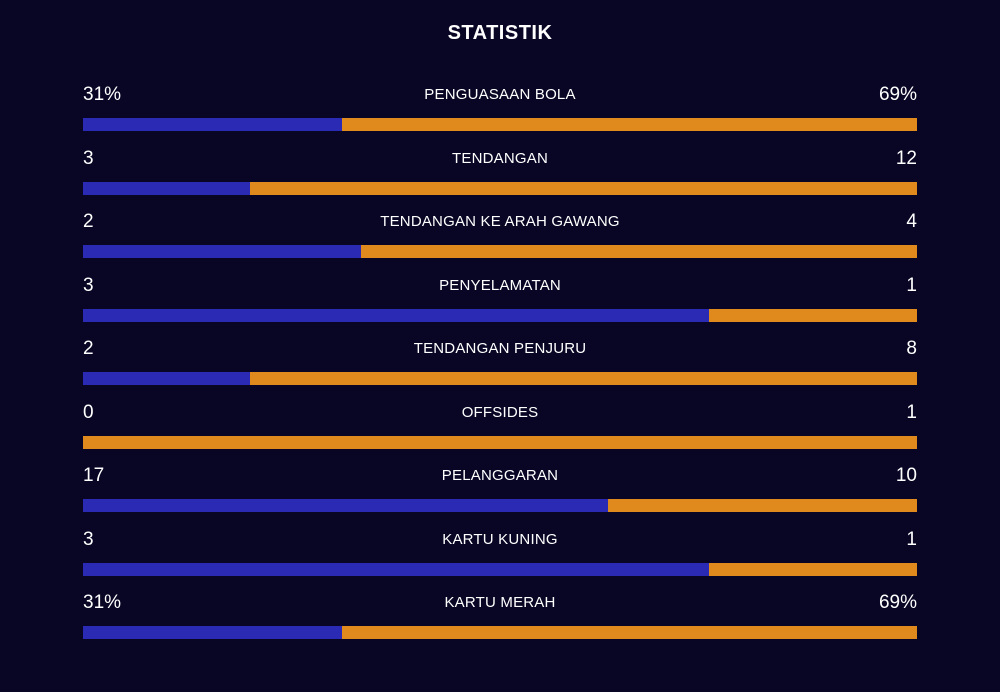  What do you see at coordinates (500, 426) in the screenshot?
I see `stat-row: 0 OFFSIDES 1` at bounding box center [500, 426].